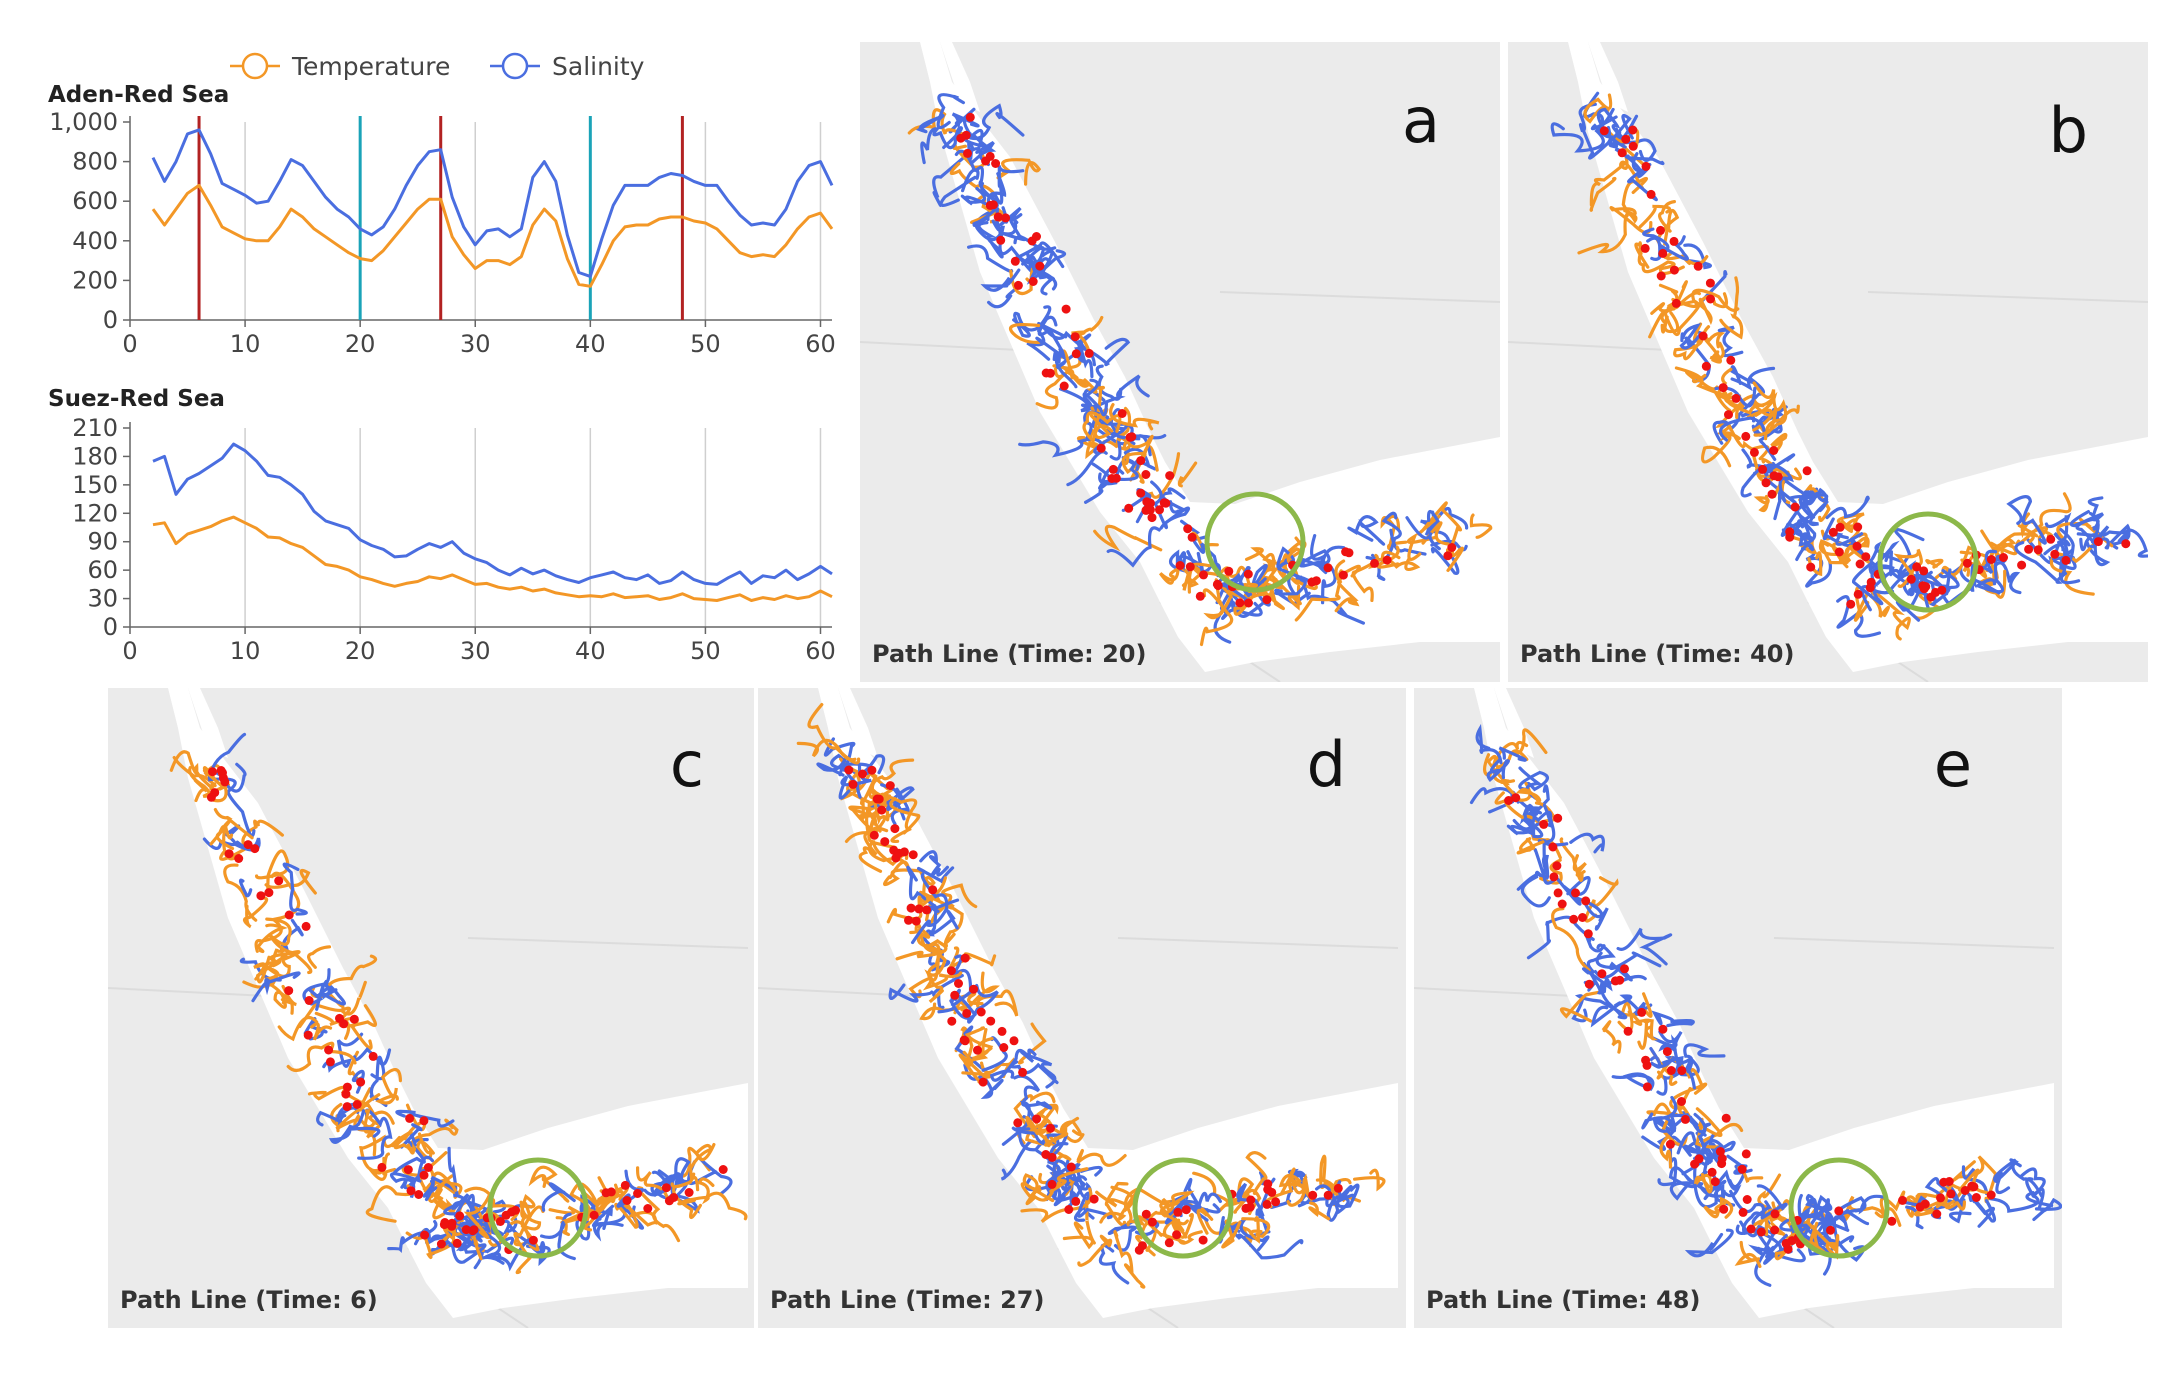 Image resolution: width=2164 pixels, height=1397 pixels. Describe the element at coordinates (1180, 362) in the screenshot. I see `map-panel-a: a Path Line (Time: 20)` at that location.